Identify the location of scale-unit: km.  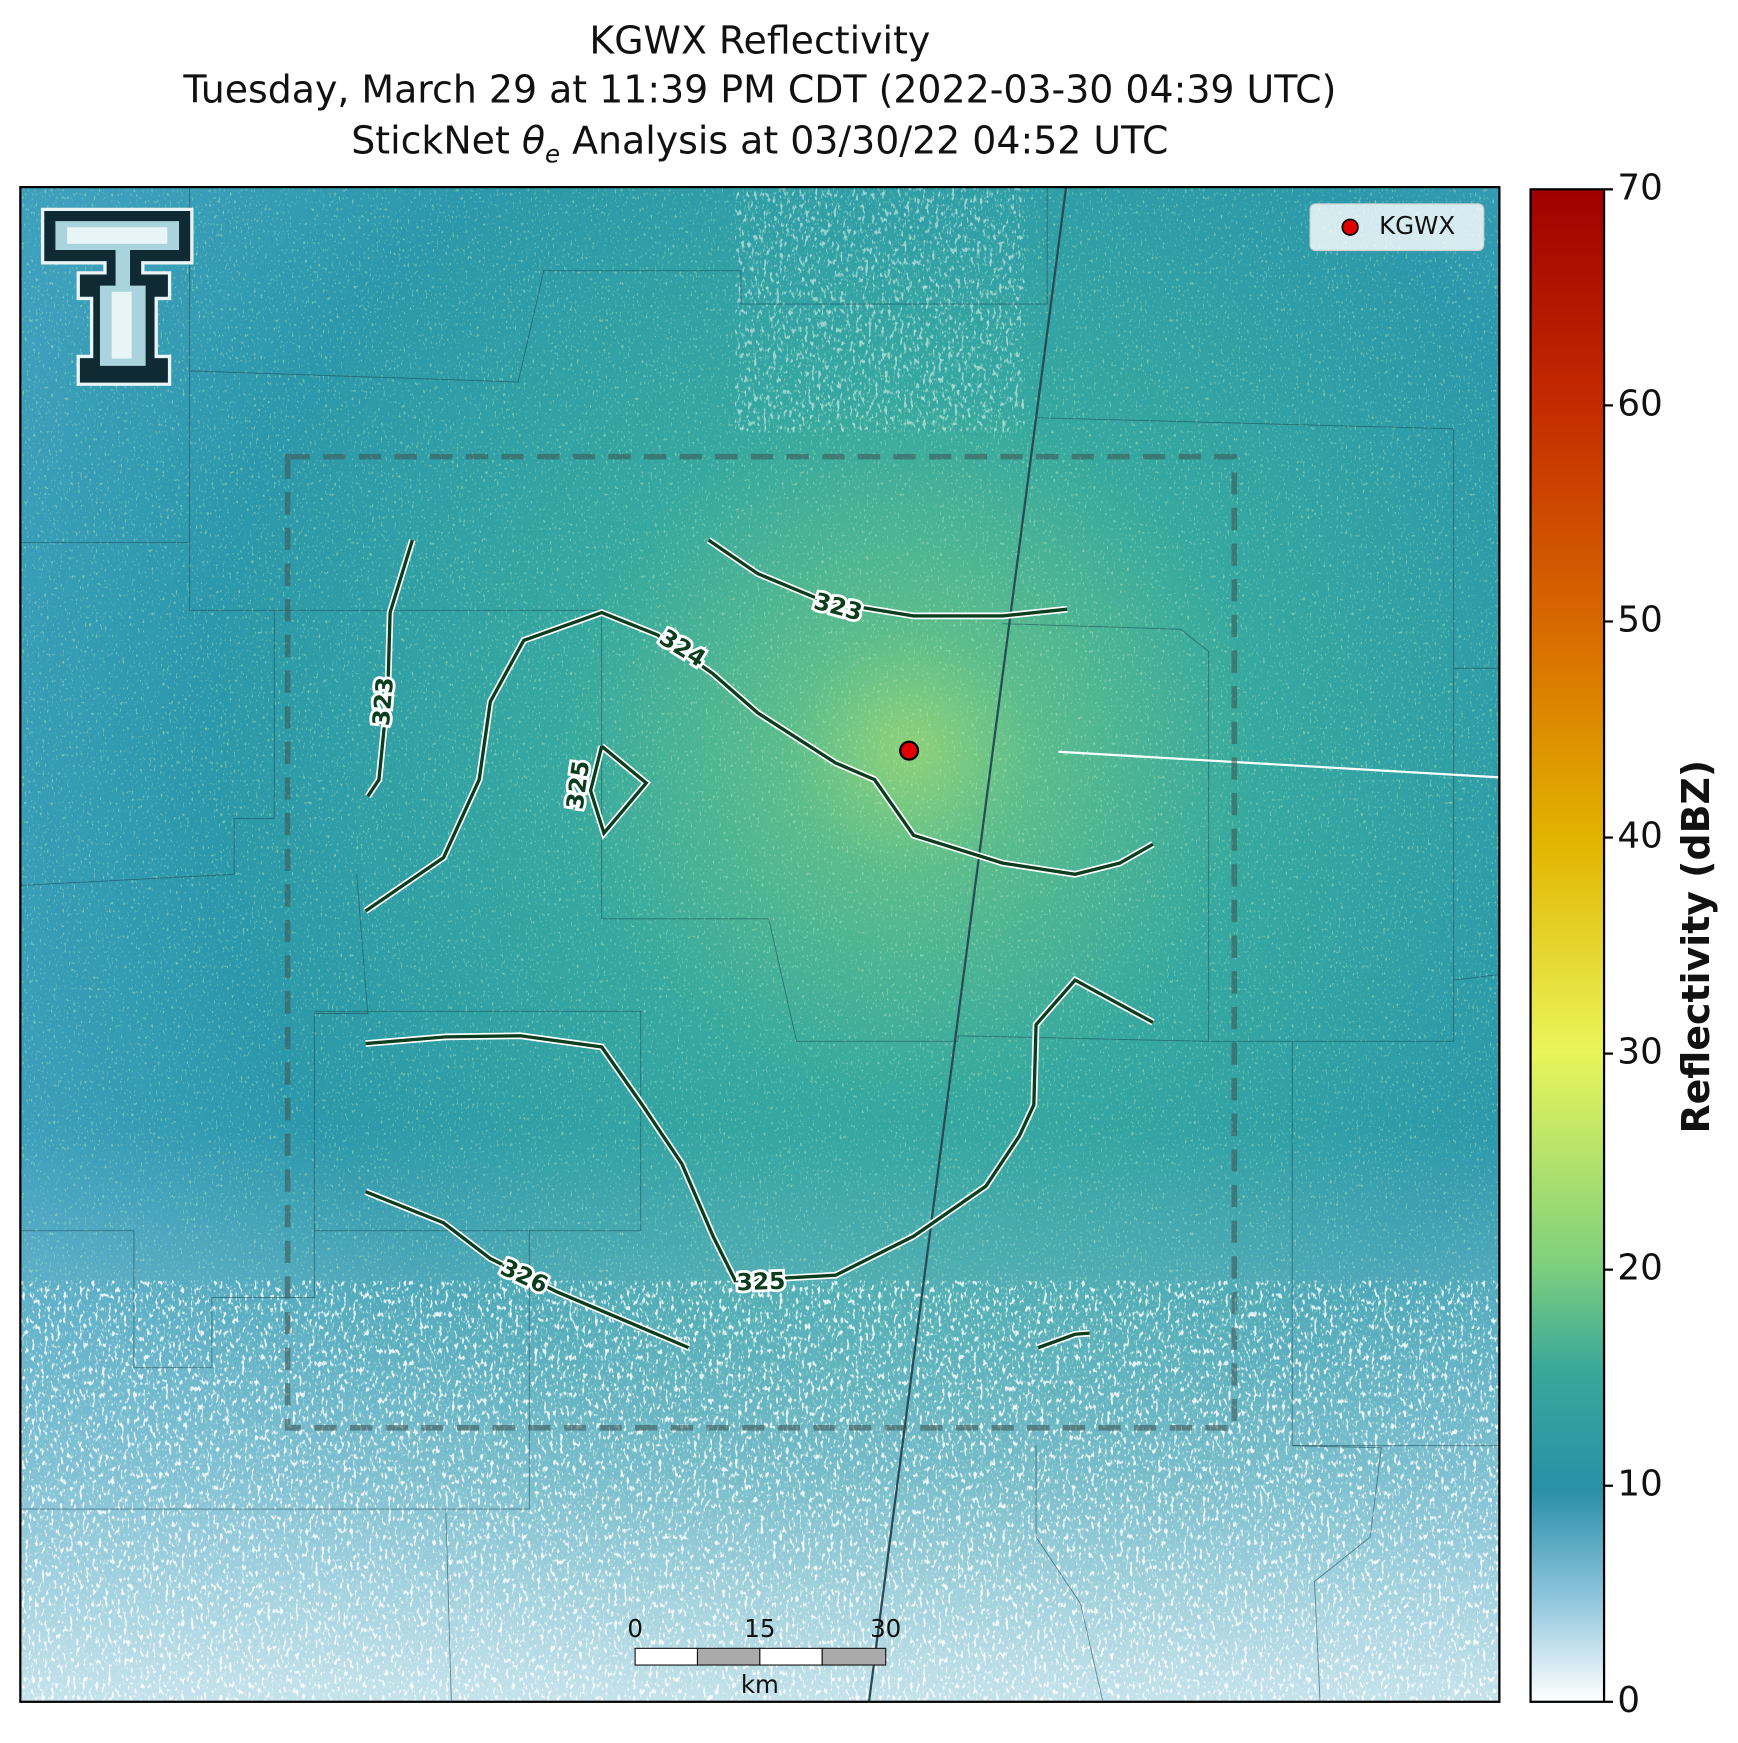
(760, 1684).